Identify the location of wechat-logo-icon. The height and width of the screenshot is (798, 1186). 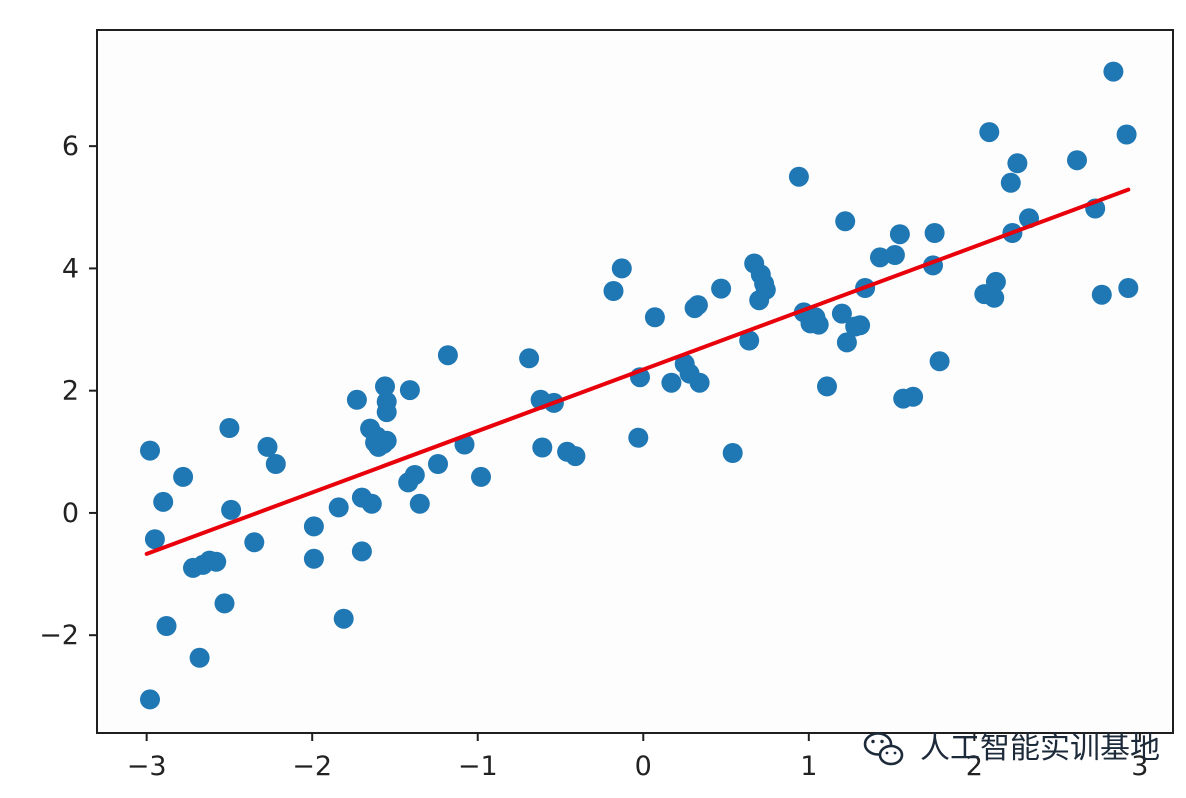
(883, 749).